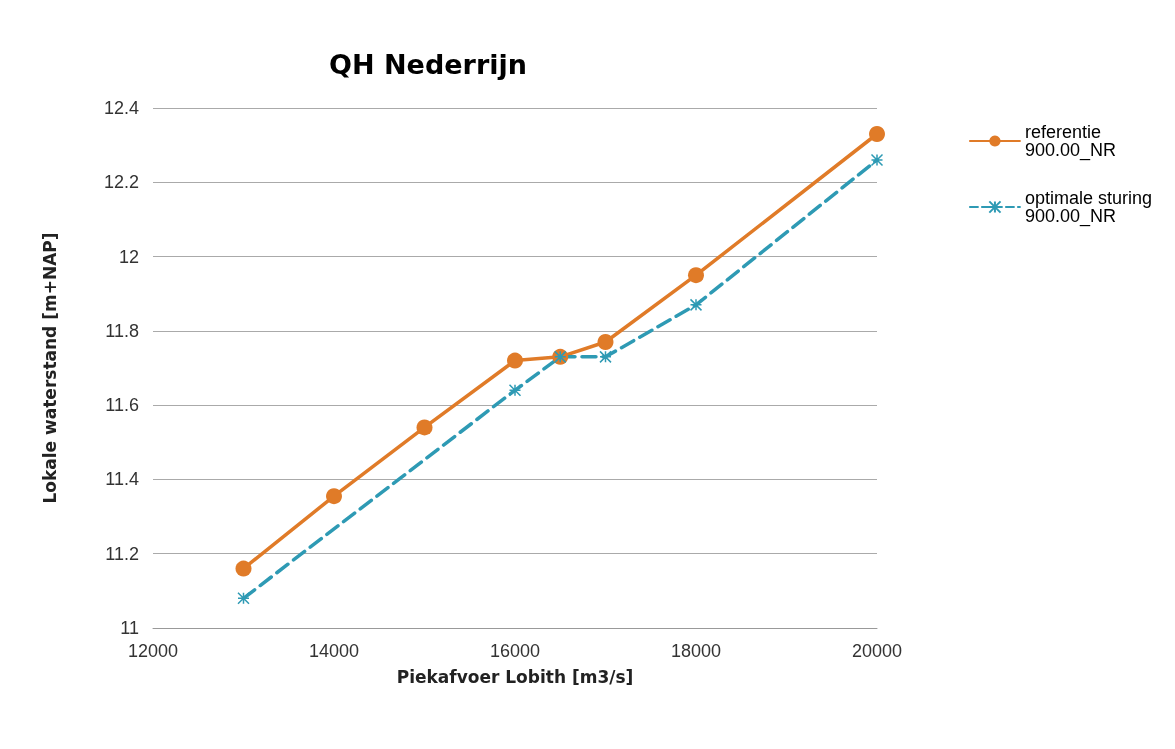 This screenshot has height=749, width=1175. I want to click on x-tick-label: 20000, so click(877, 651).